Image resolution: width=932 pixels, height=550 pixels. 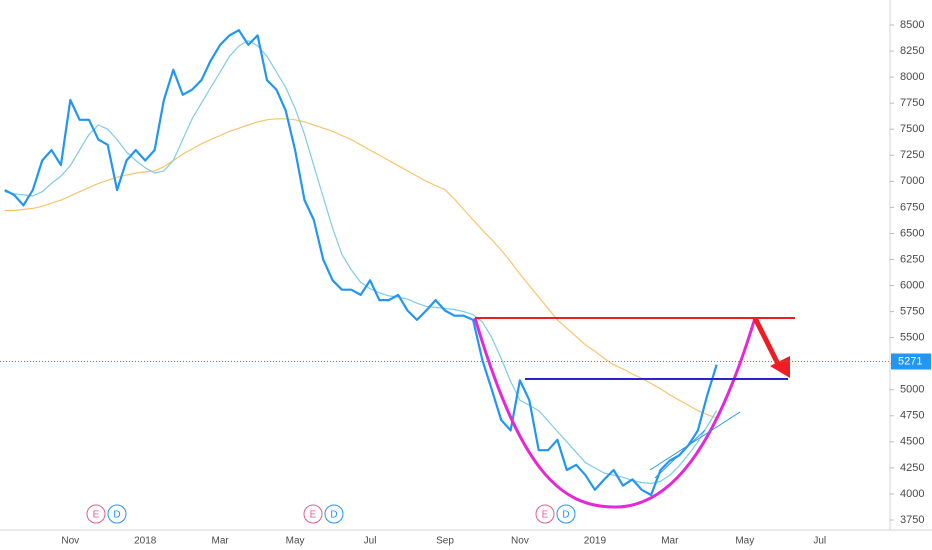 What do you see at coordinates (912, 416) in the screenshot?
I see `y-tick-label: 4750` at bounding box center [912, 416].